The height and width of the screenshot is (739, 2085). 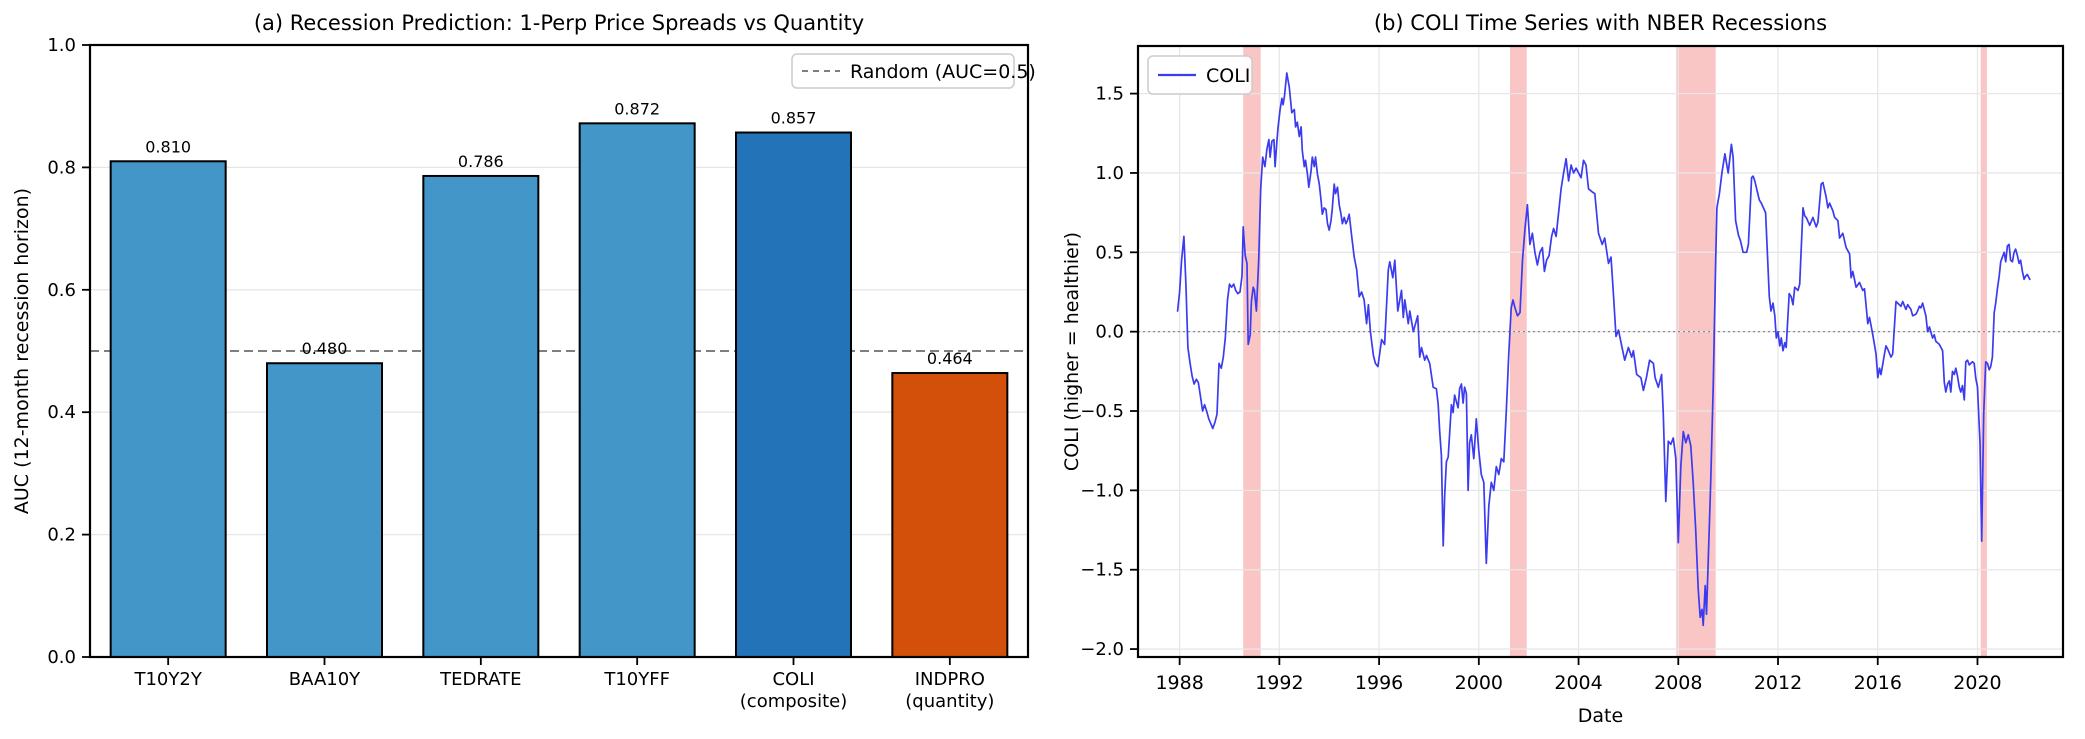 What do you see at coordinates (793, 701) in the screenshot?
I see `x-category-label: (composite)` at bounding box center [793, 701].